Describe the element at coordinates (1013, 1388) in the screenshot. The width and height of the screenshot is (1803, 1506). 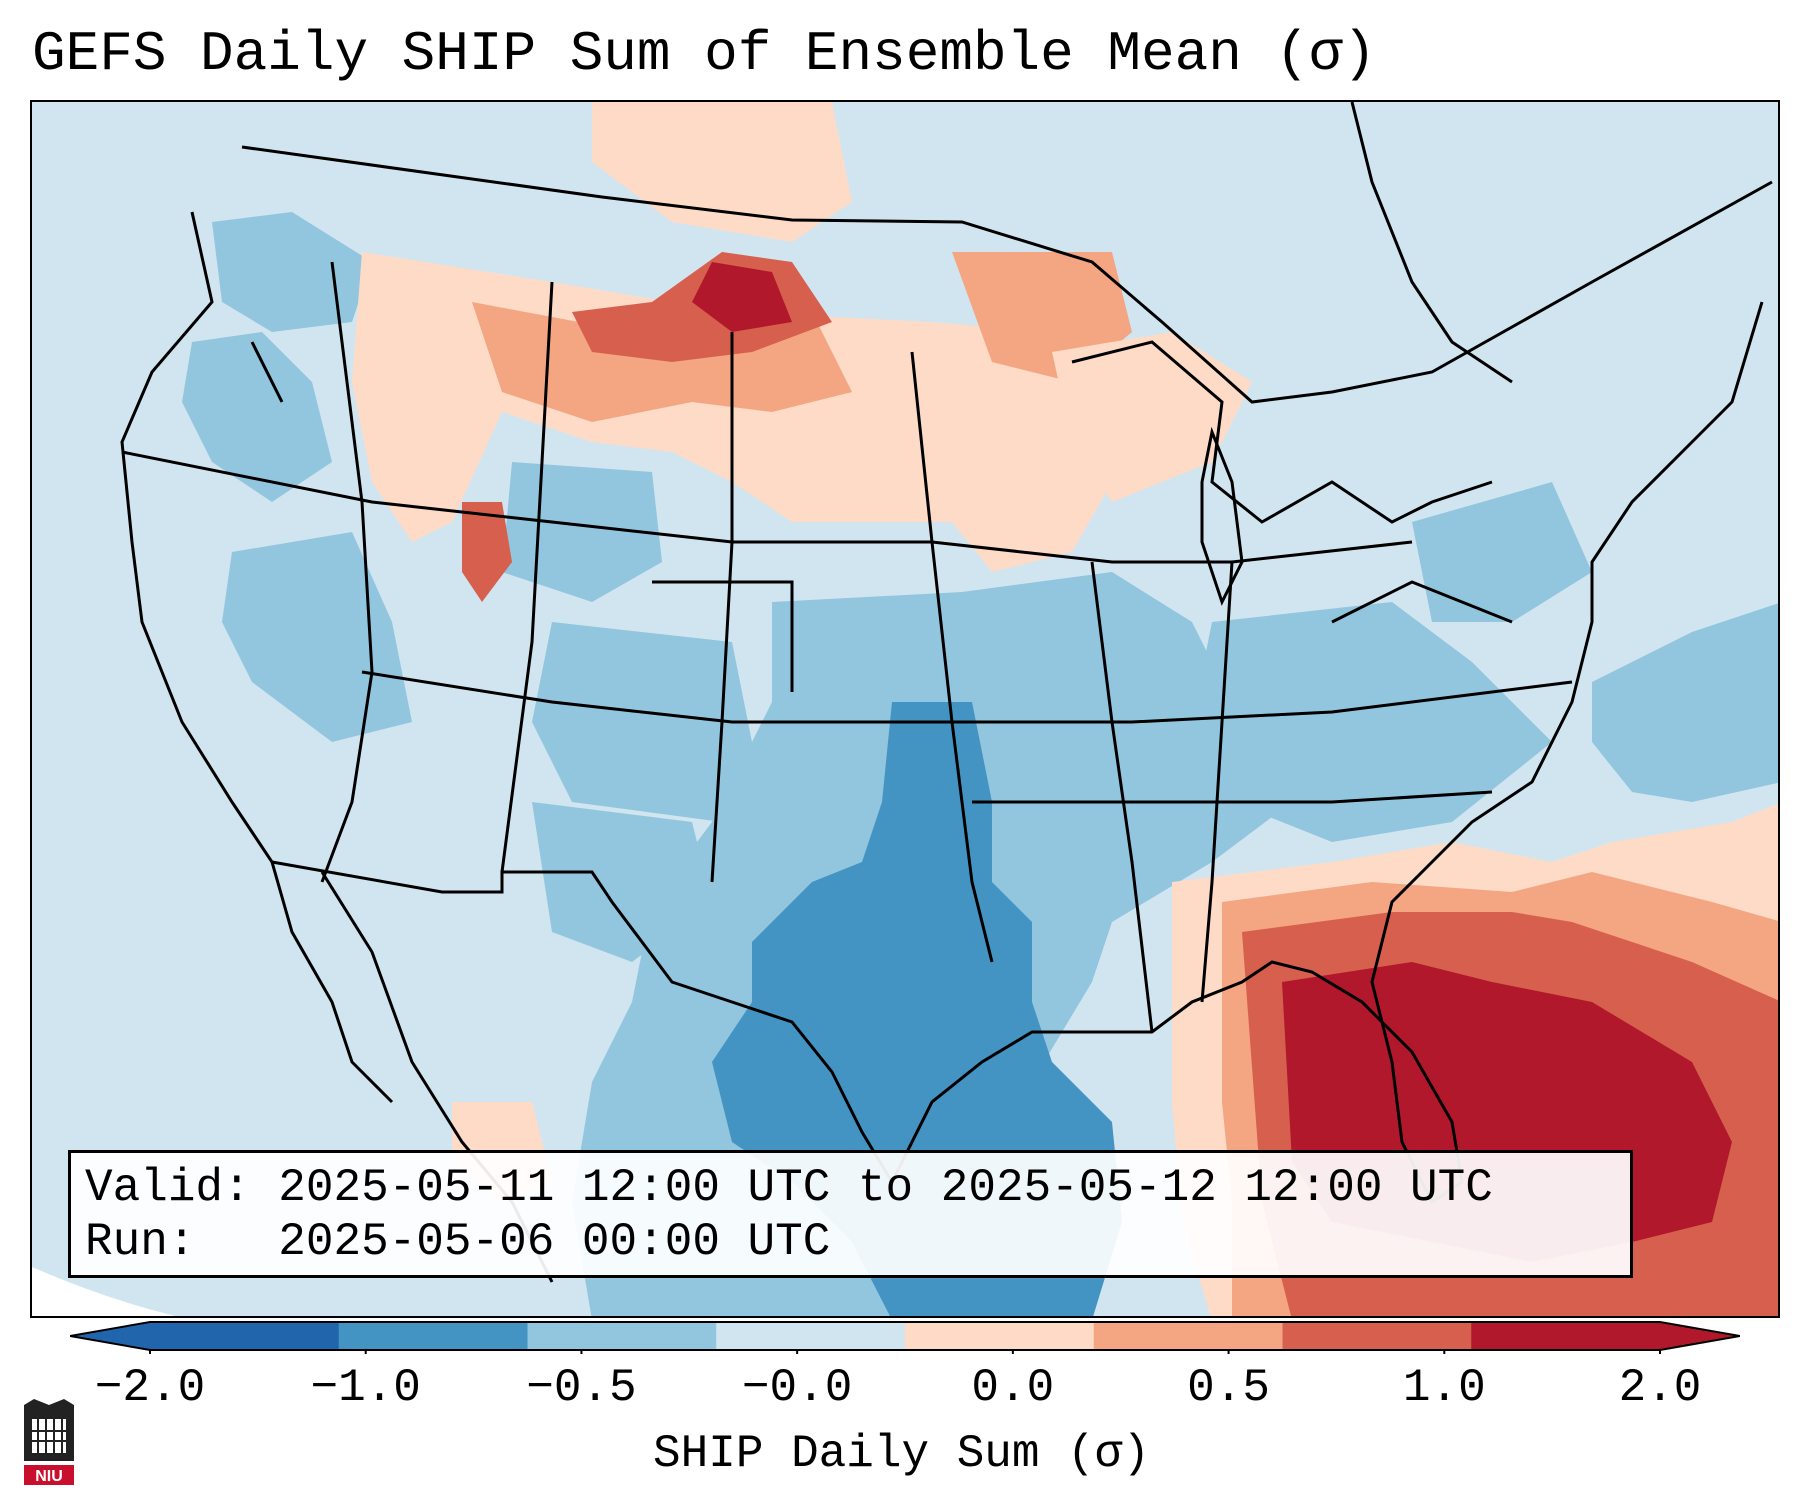
I see `colorbar-tick-label: 0.0` at that location.